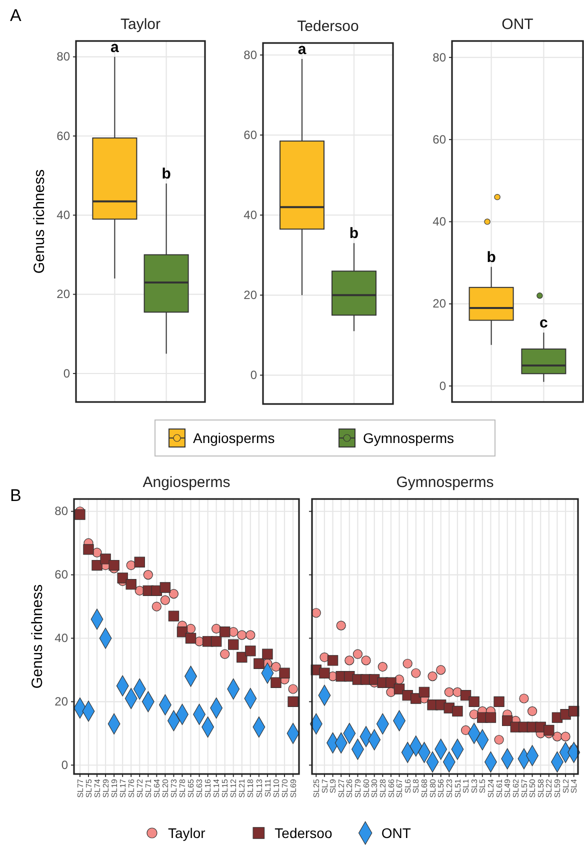  Describe the element at coordinates (191, 788) in the screenshot. I see `x-tick-label: SL65` at that location.